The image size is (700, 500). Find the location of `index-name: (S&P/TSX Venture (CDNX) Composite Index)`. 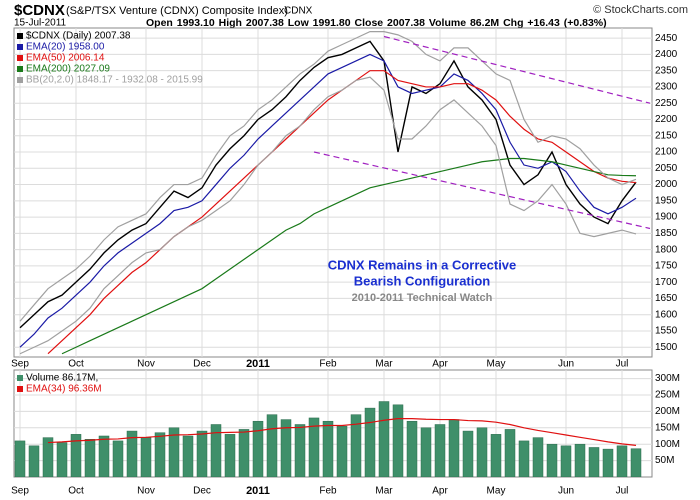

index-name: (S&P/TSX Venture (CDNX) Composite Index) is located at coordinates (177, 11).